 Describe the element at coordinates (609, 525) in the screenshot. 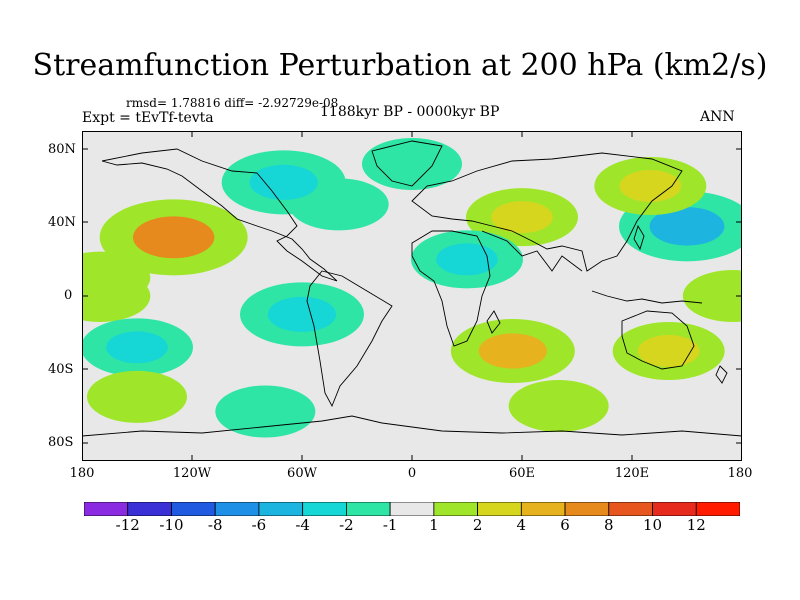

I see `colorbar-label: 8` at that location.